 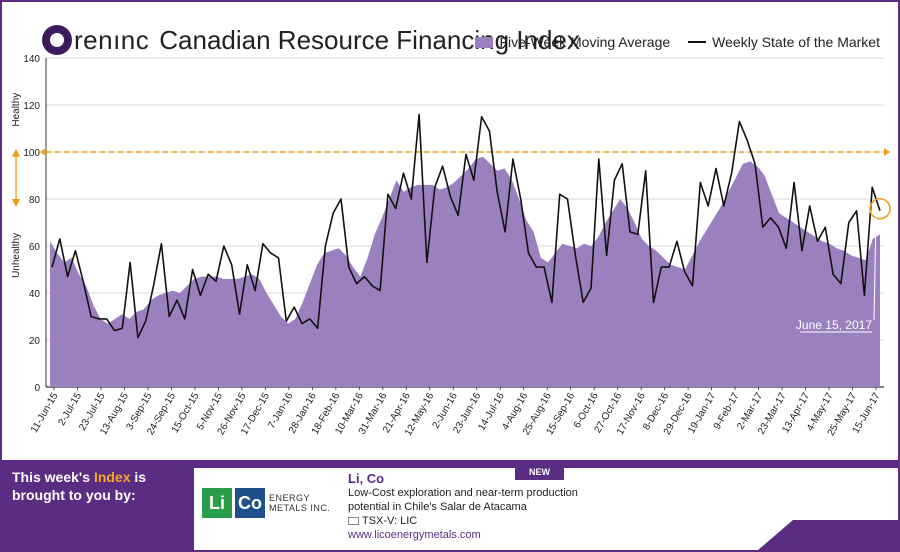 What do you see at coordinates (51, 477) in the screenshot?
I see `intro-text-a: This week's` at bounding box center [51, 477].